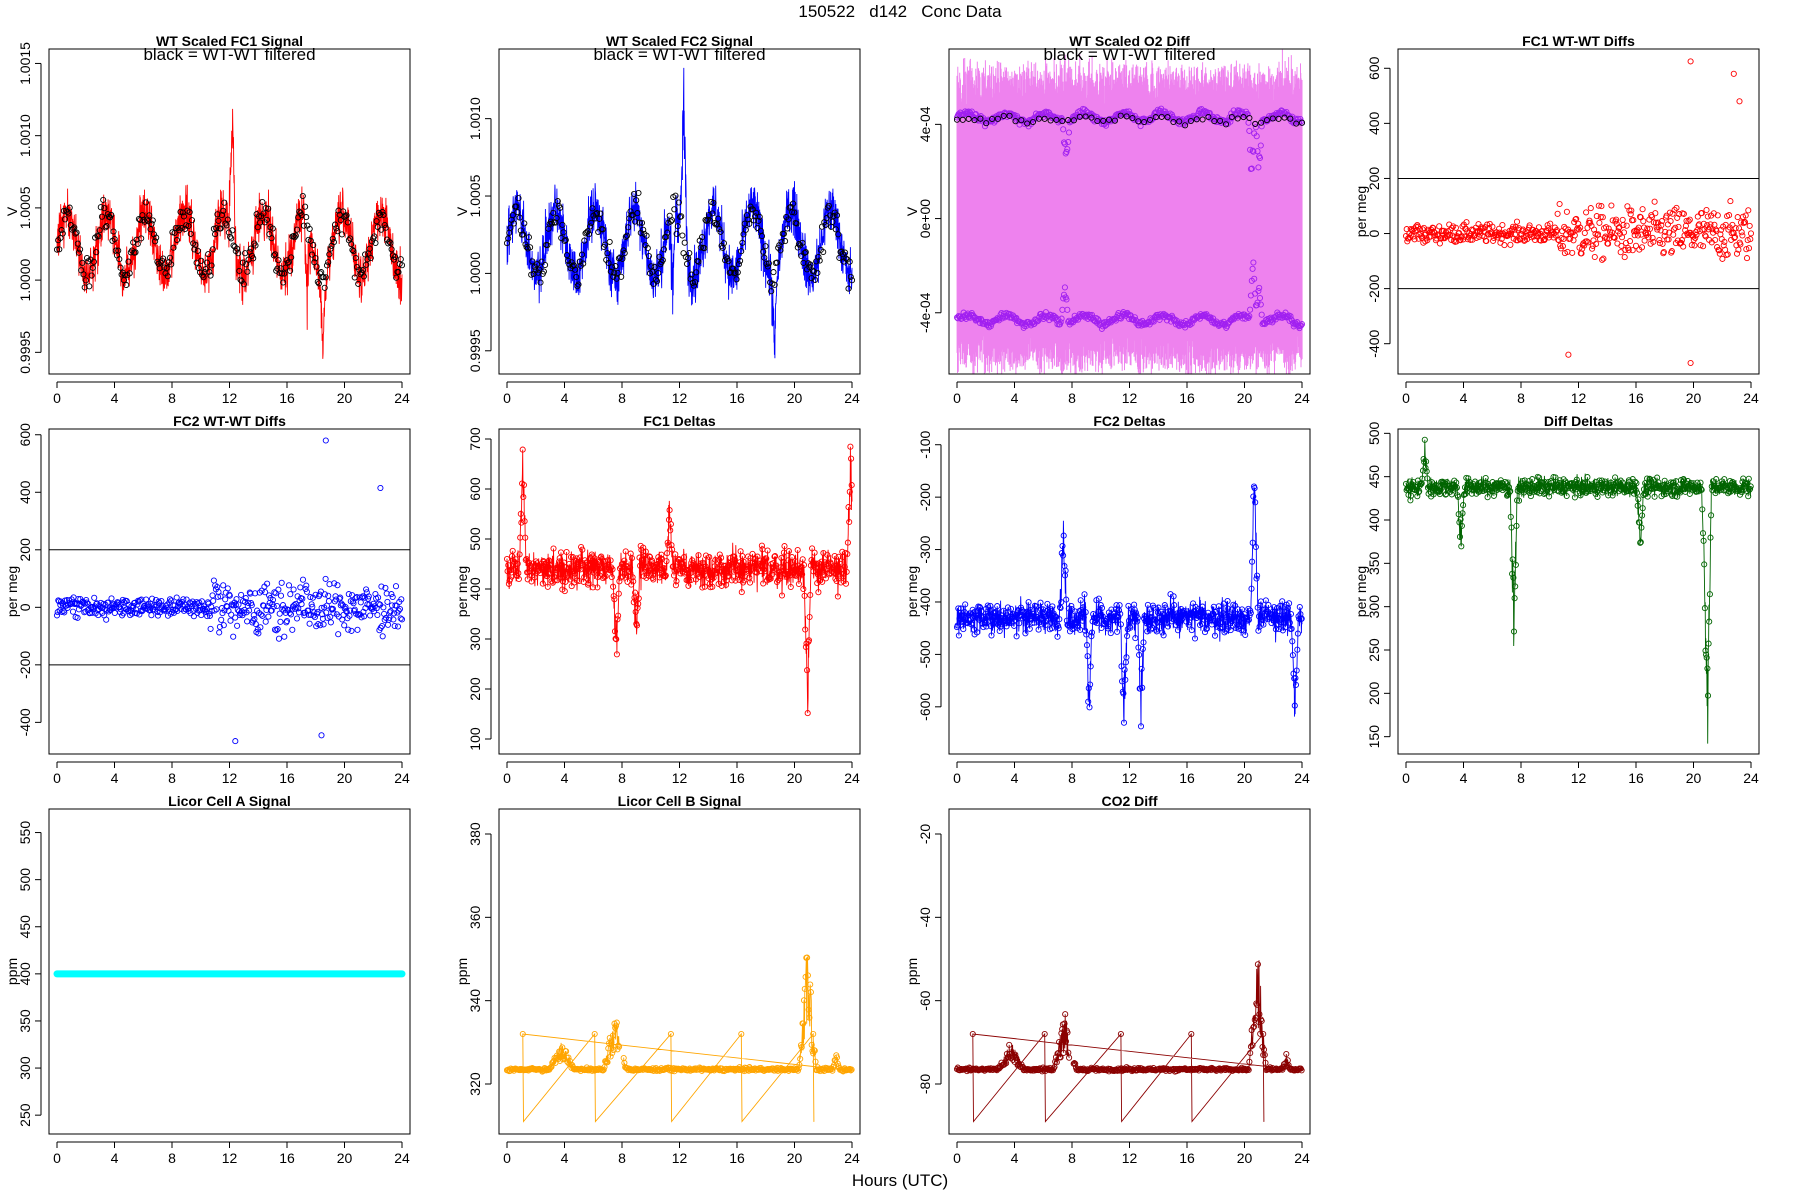 Image resolution: width=1800 pixels, height=1200 pixels. What do you see at coordinates (25, 665) in the screenshot?
I see `y-tick-label: -200` at bounding box center [25, 665].